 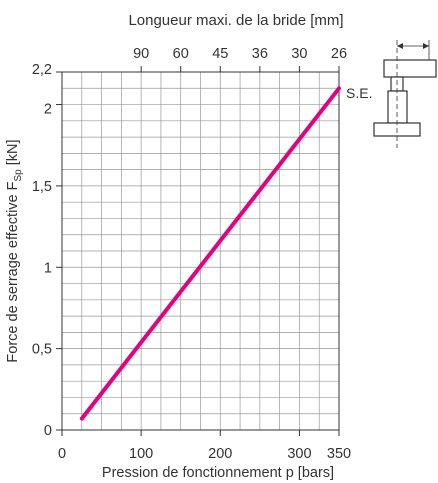 What do you see at coordinates (218, 473) in the screenshot?
I see `x-axis-title: Pression de fonctionnement p [bars]` at bounding box center [218, 473].